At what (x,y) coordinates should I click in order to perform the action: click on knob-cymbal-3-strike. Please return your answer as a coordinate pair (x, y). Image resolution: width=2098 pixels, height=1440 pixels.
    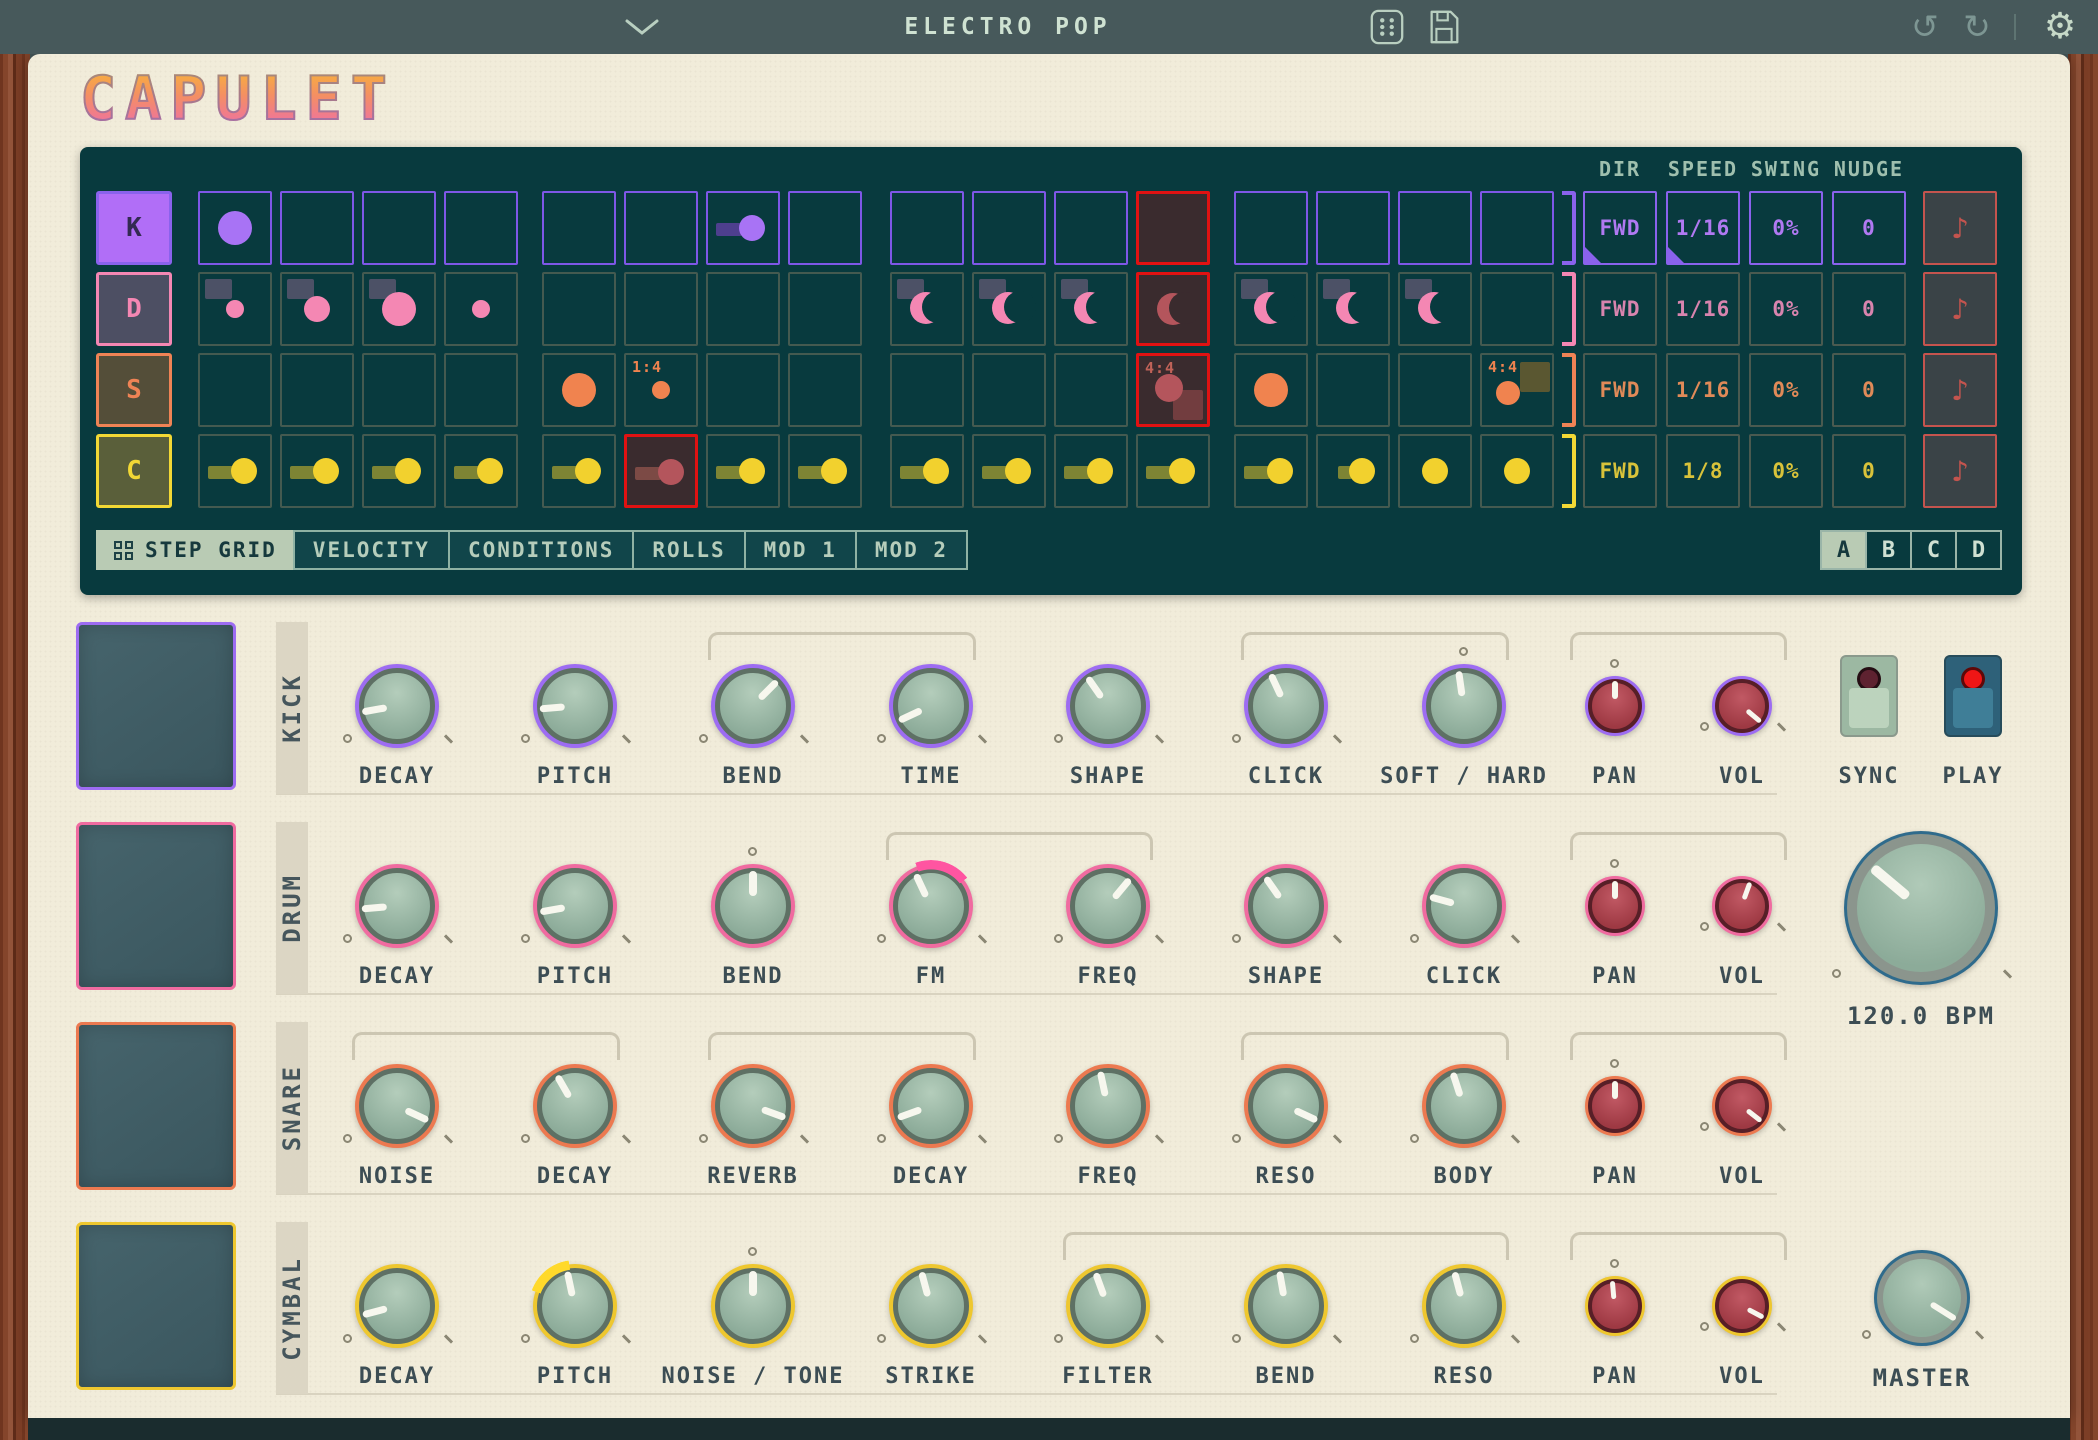
    Looking at the image, I should click on (931, 1306).